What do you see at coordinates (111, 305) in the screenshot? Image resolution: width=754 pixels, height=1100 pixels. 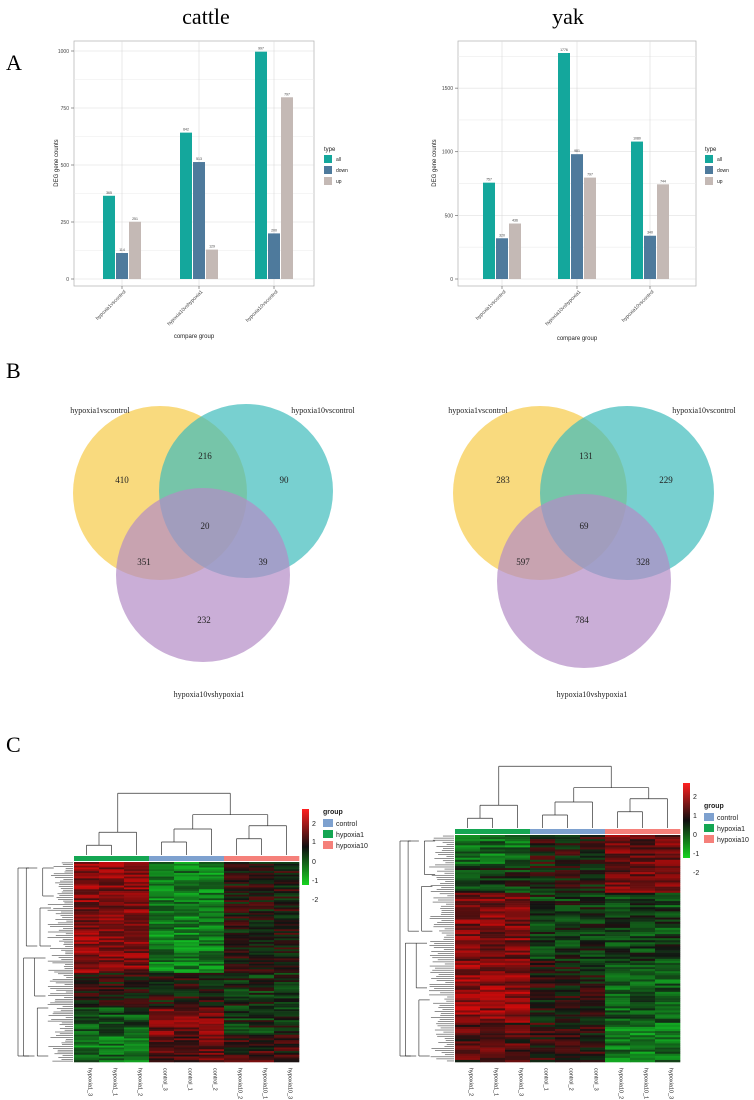 I see `x-tick-label: hypoxia1vscontrol` at bounding box center [111, 305].